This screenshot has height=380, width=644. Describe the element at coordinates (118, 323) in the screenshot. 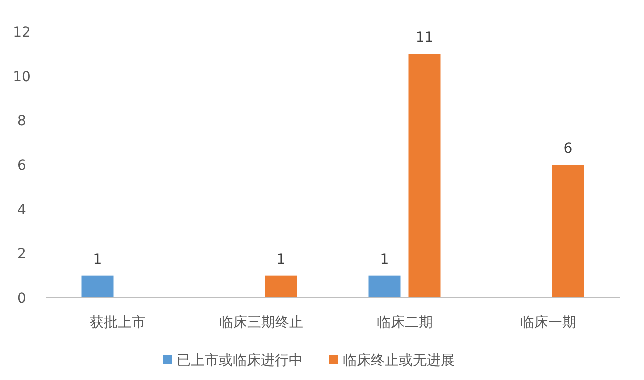

I see `x-tick-label: 获批上市` at that location.